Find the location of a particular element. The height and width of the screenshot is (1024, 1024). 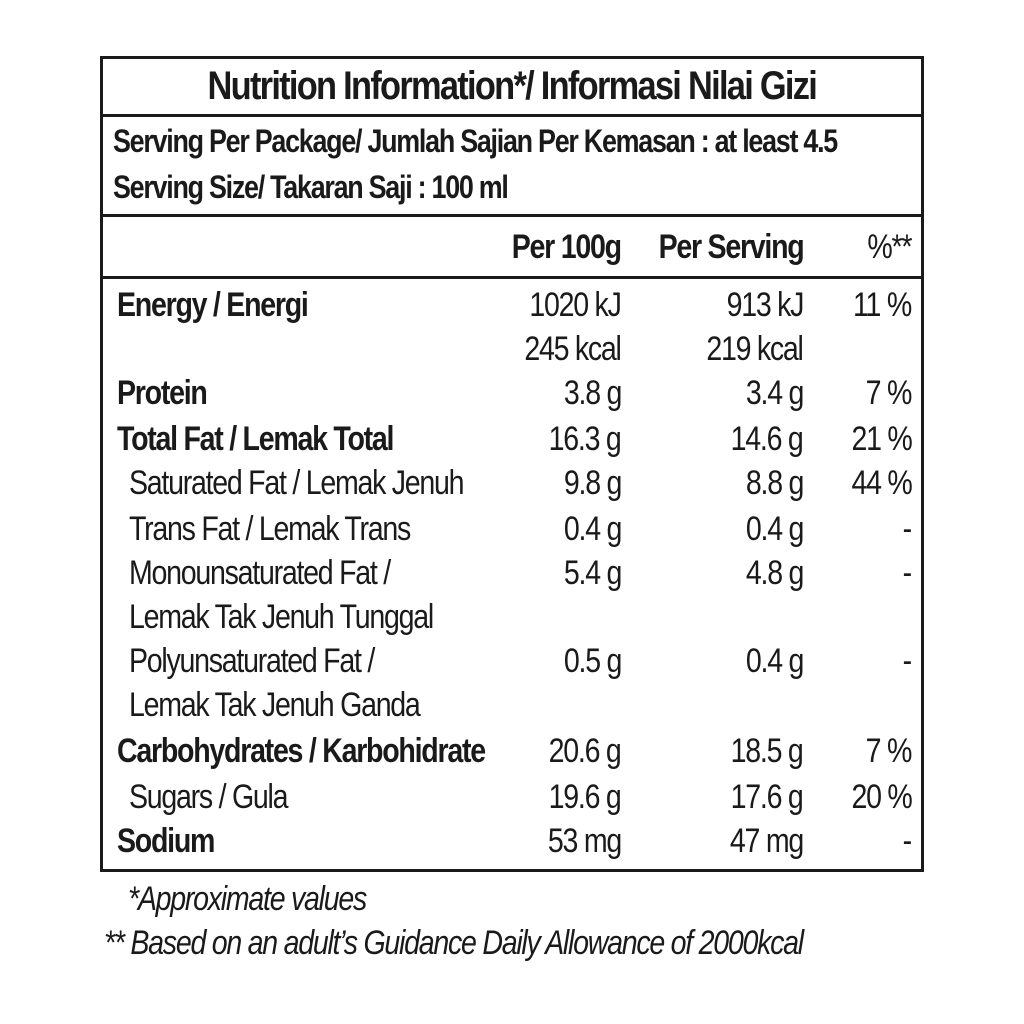

row-poly-fat-name-cont: Lemak Tak Jenuh Ganda is located at coordinates (275, 705).